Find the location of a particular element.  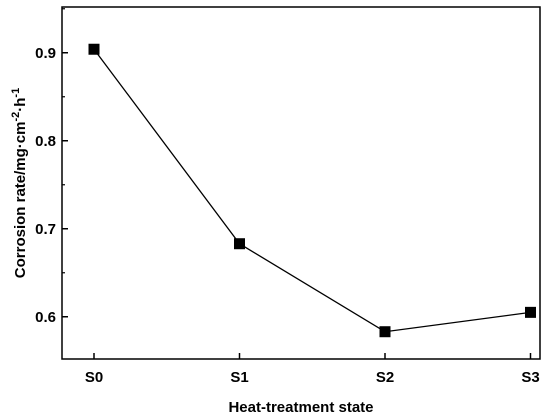

x-tick-label: S0 is located at coordinates (94, 377).